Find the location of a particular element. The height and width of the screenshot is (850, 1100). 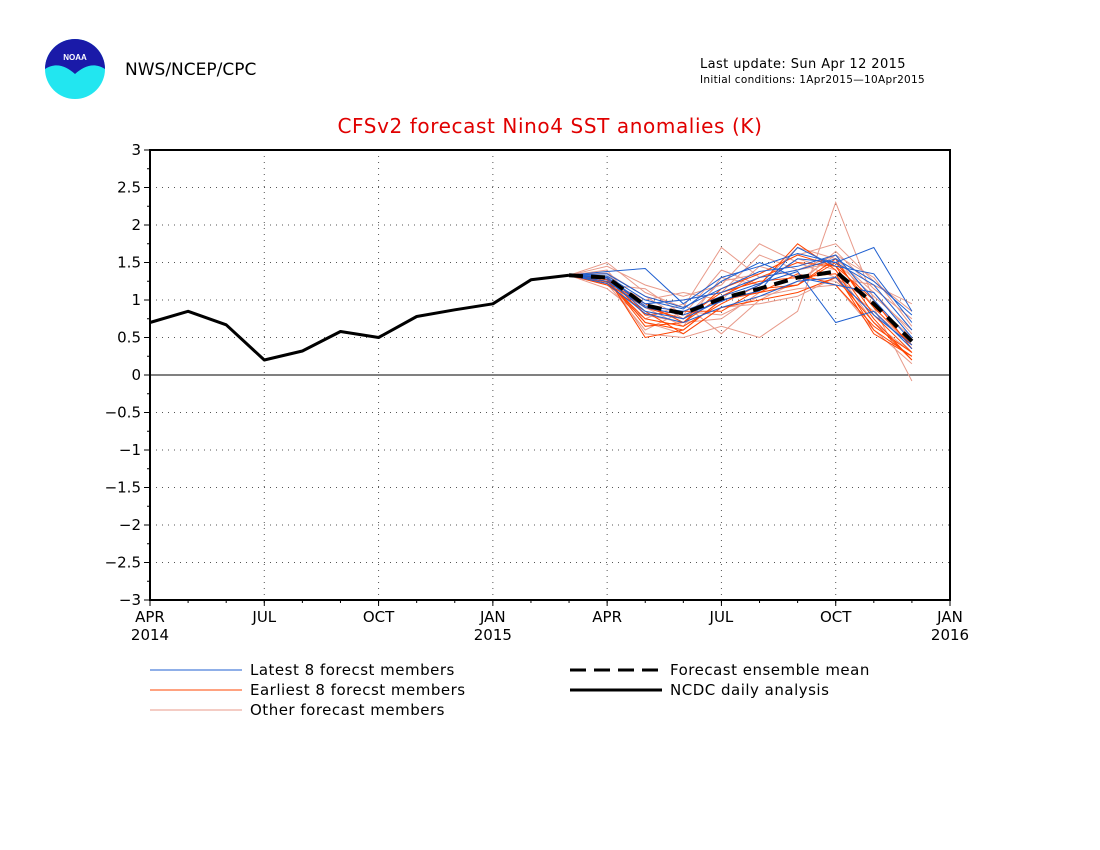

analysis-group is located at coordinates (359, 317).